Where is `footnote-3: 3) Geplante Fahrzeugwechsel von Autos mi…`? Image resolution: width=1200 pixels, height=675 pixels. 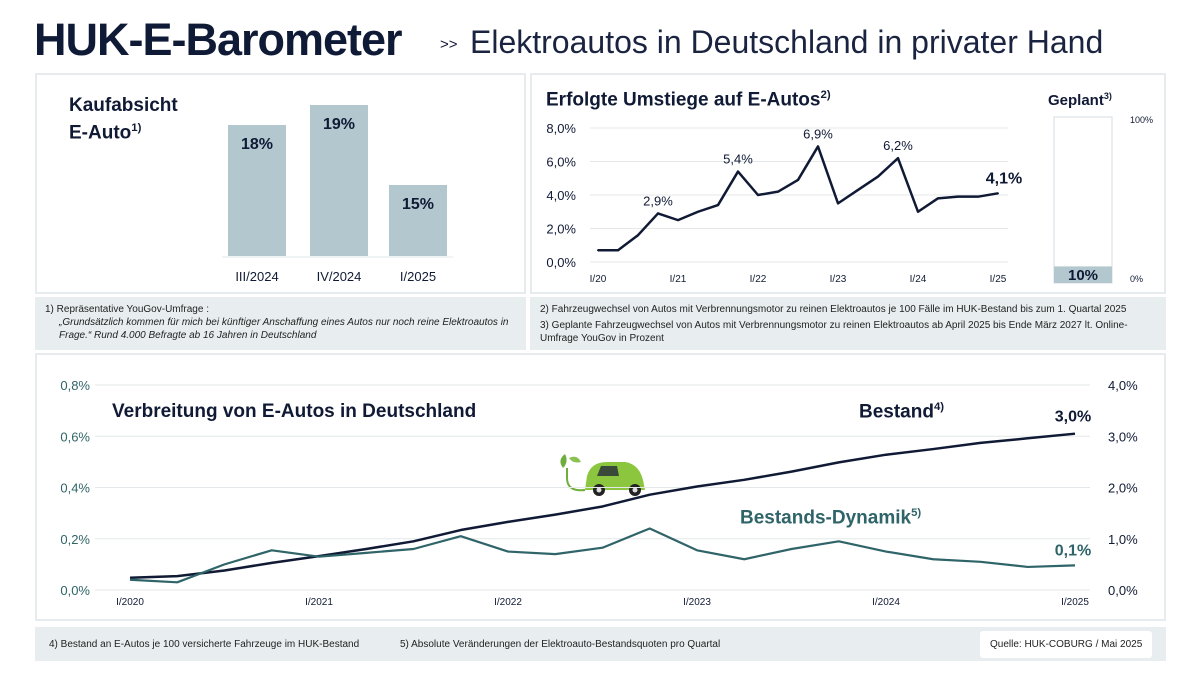
footnote-3: 3) Geplante Fahrzeugwechsel von Autos mi… is located at coordinates (834, 332).